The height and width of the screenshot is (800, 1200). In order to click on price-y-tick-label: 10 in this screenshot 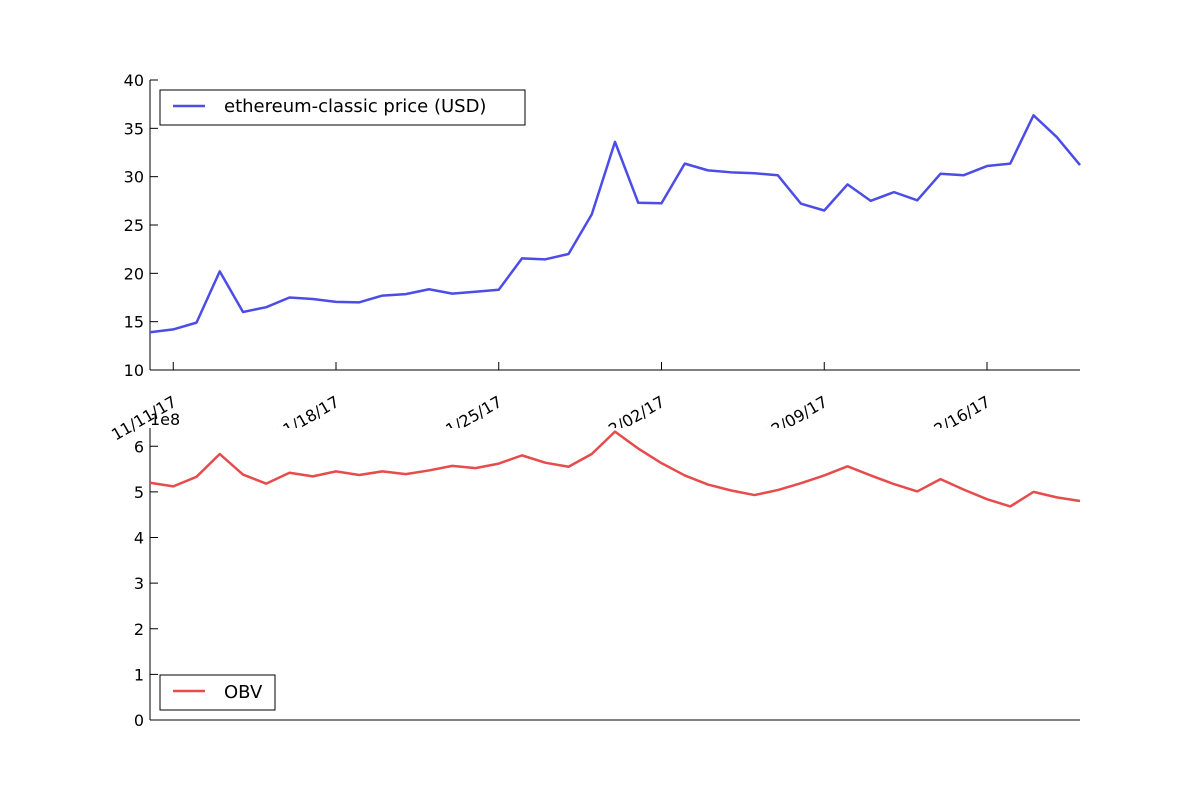, I will do `click(134, 370)`.